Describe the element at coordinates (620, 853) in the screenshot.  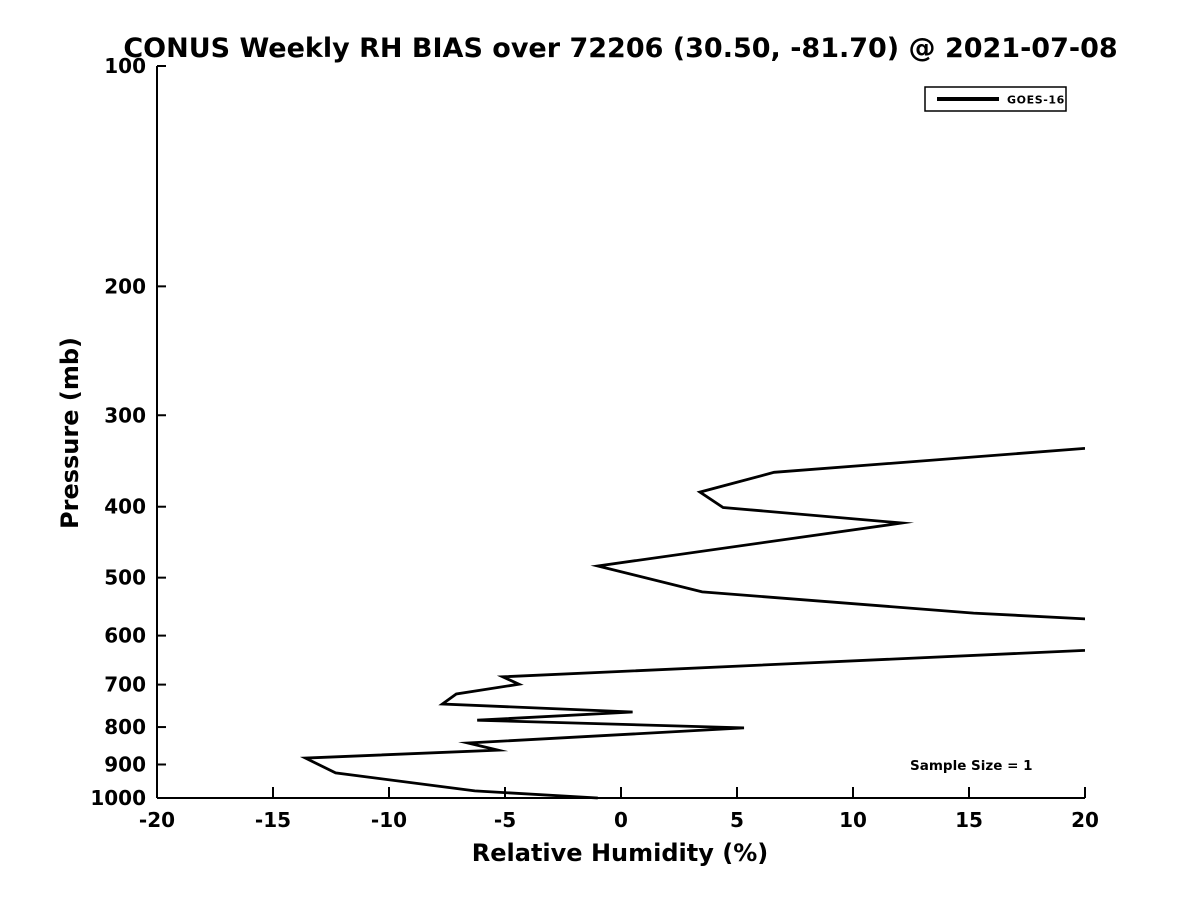
I see `x-axis-title: Relative Humidity (%)` at that location.